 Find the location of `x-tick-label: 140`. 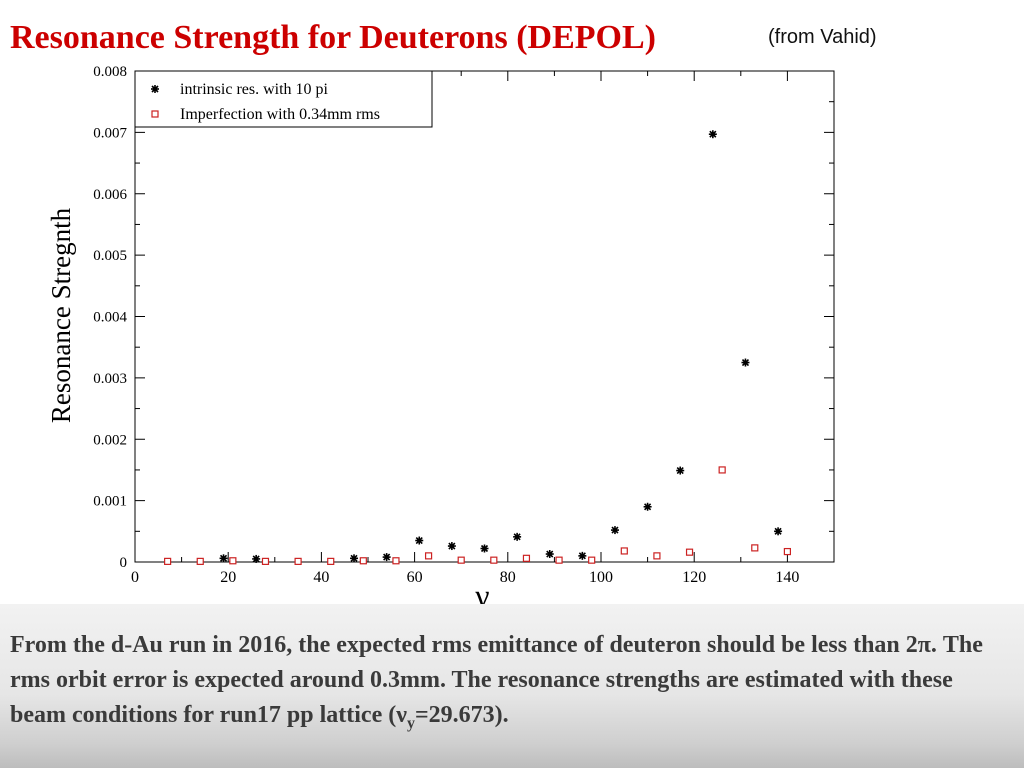

x-tick-label: 140 is located at coordinates (787, 577).